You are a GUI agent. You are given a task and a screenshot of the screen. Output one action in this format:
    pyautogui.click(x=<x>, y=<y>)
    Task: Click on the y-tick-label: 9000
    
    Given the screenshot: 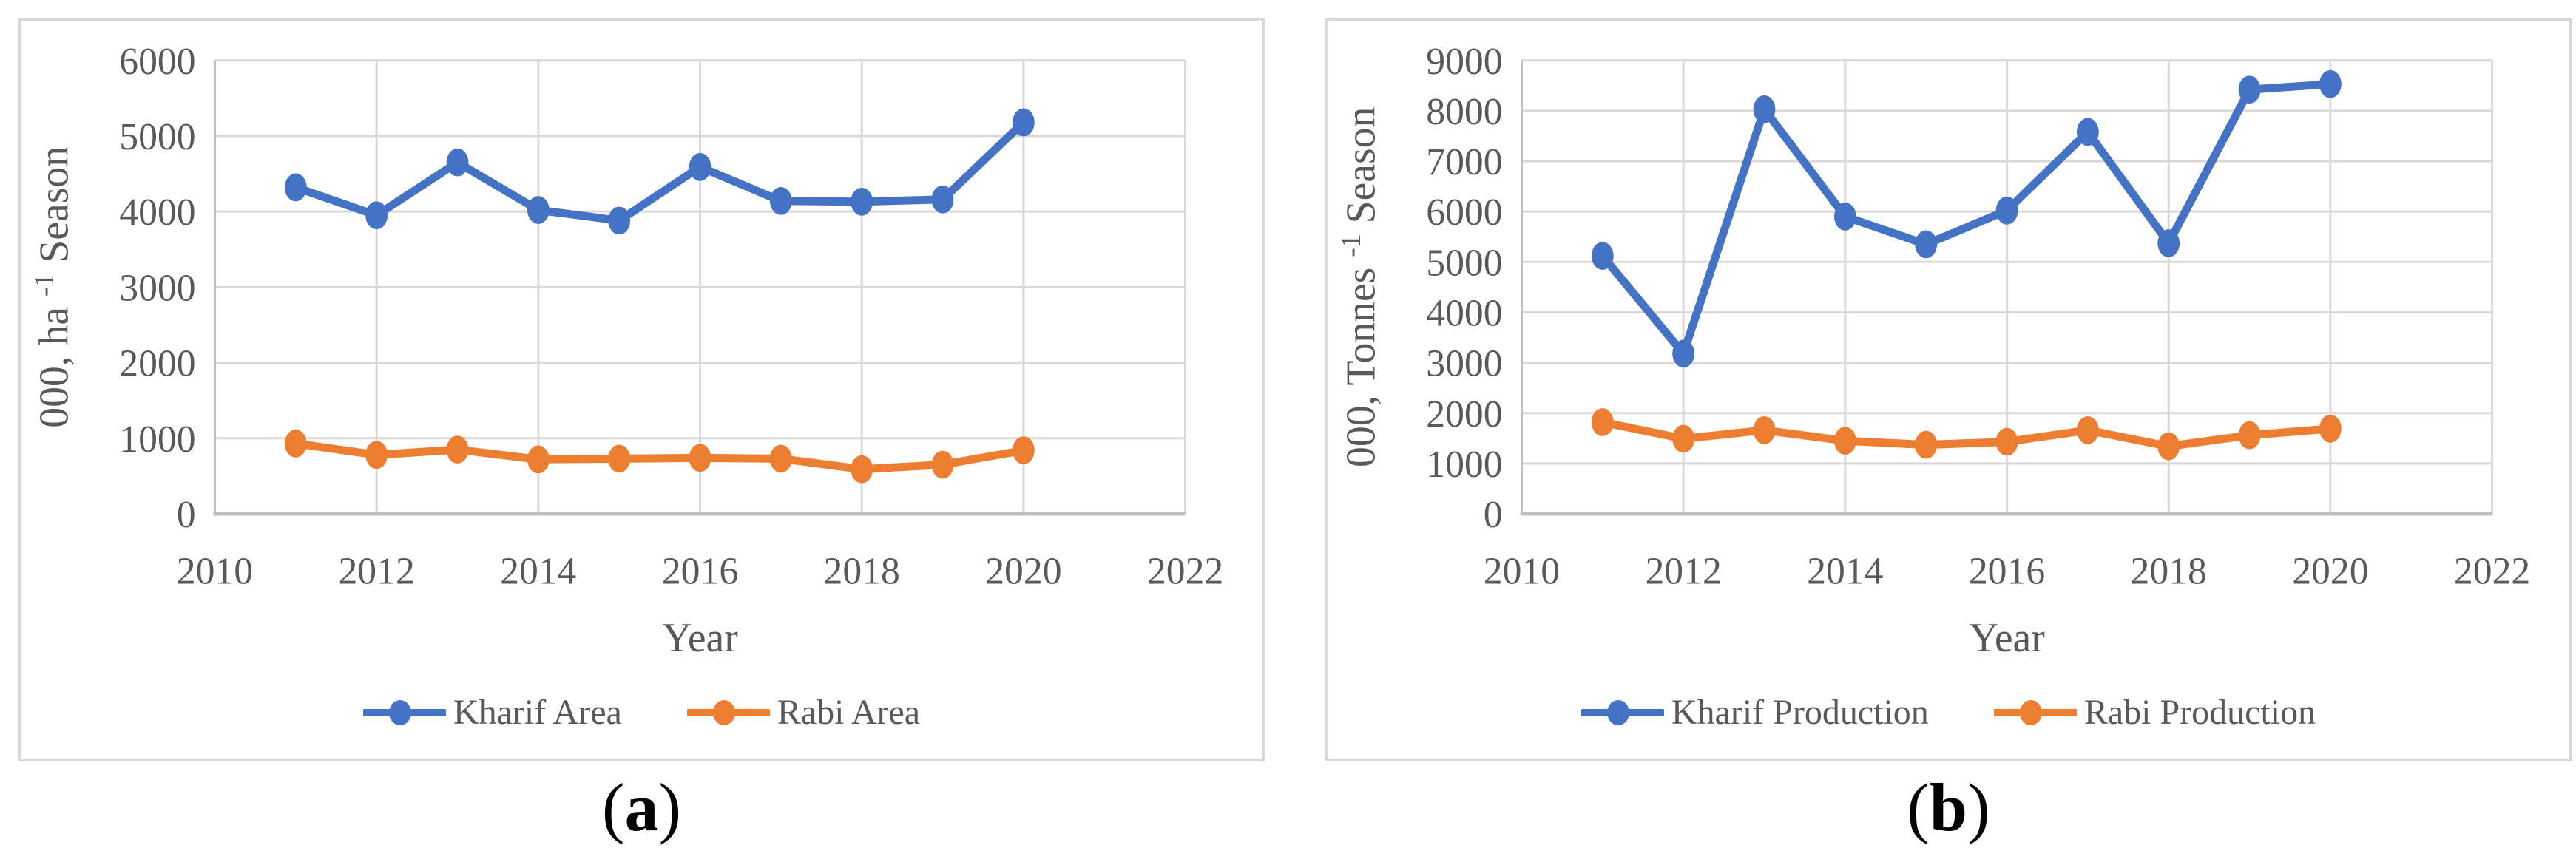 What is the action you would take?
    pyautogui.click(x=1464, y=62)
    